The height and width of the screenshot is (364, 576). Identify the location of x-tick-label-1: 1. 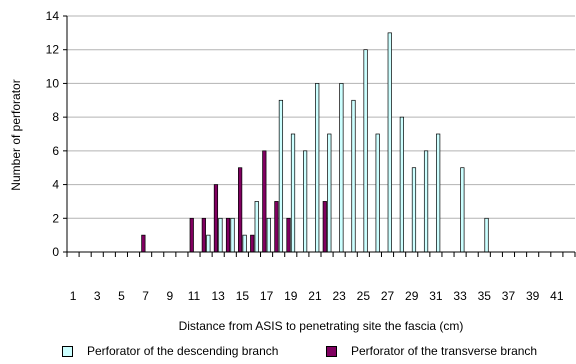
(73, 296).